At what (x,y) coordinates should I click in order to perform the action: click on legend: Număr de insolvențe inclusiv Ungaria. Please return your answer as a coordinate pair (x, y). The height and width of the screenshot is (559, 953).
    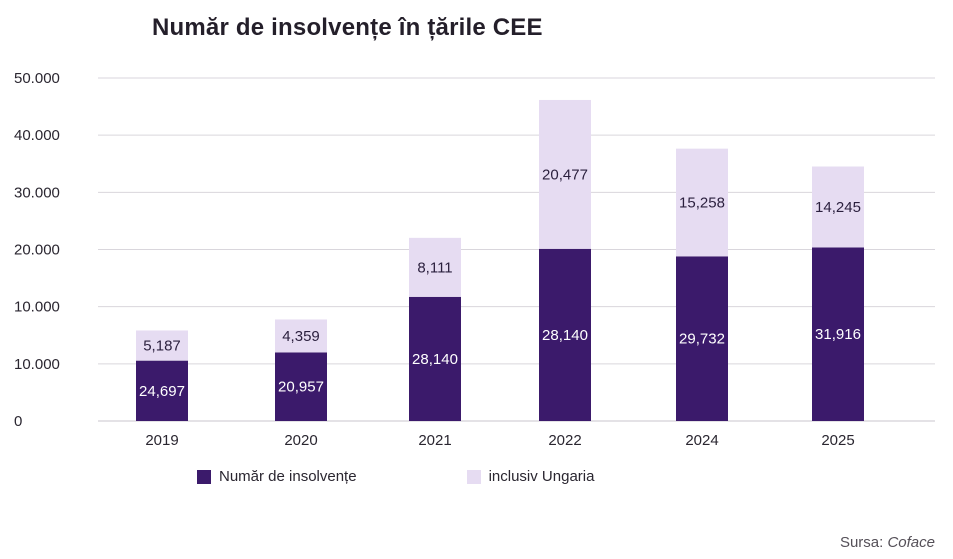
    Looking at the image, I should click on (450, 476).